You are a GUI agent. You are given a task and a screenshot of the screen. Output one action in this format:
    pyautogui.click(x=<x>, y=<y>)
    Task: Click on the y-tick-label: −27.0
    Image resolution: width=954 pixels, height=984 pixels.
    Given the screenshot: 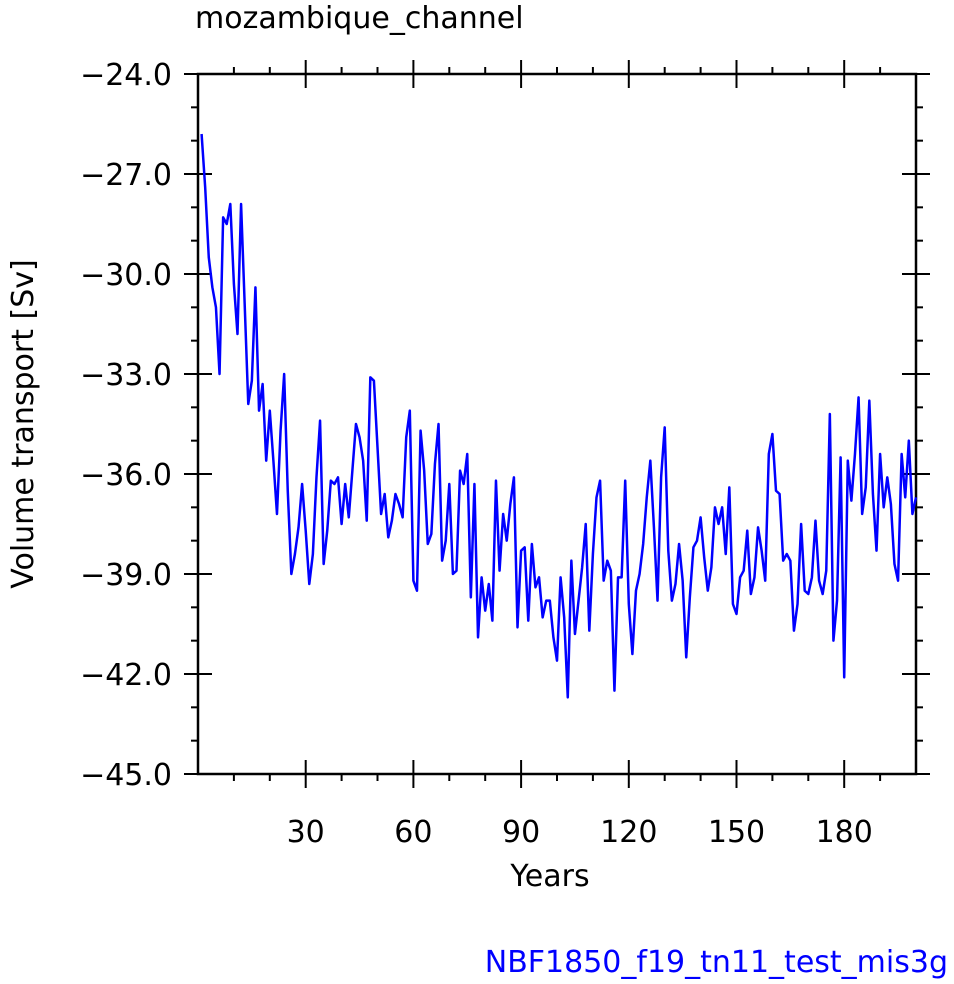 What is the action you would take?
    pyautogui.click(x=126, y=175)
    